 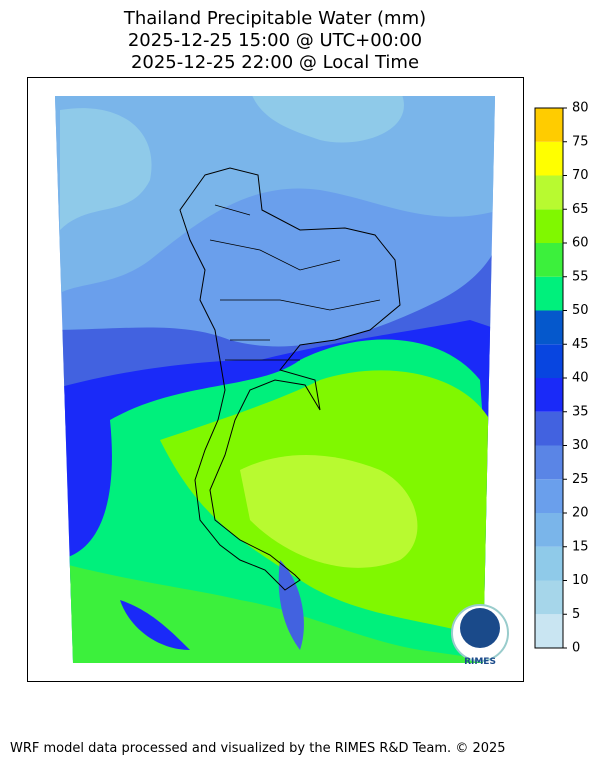 I want to click on colorbar-tick-label: 80, so click(x=580, y=108).